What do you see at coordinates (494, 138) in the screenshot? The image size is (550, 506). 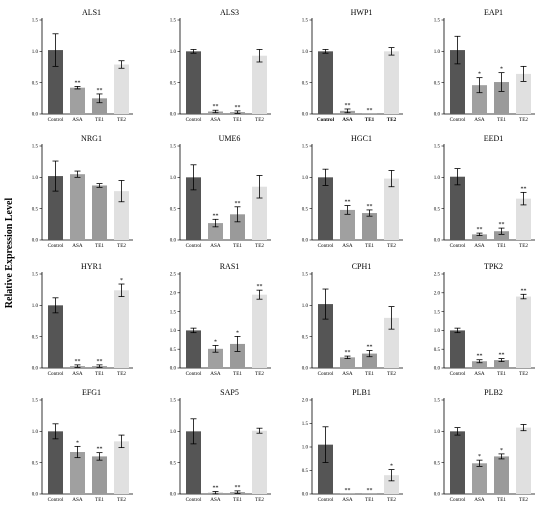 I see `panel-title: EED1` at bounding box center [494, 138].